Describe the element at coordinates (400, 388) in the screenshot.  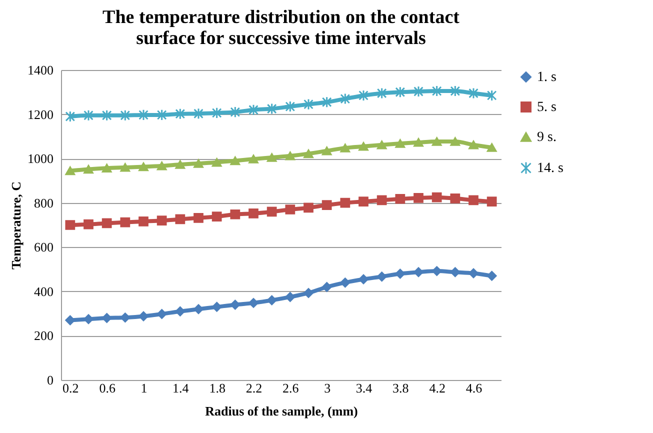
I see `x-tick-label: 3.8` at that location.